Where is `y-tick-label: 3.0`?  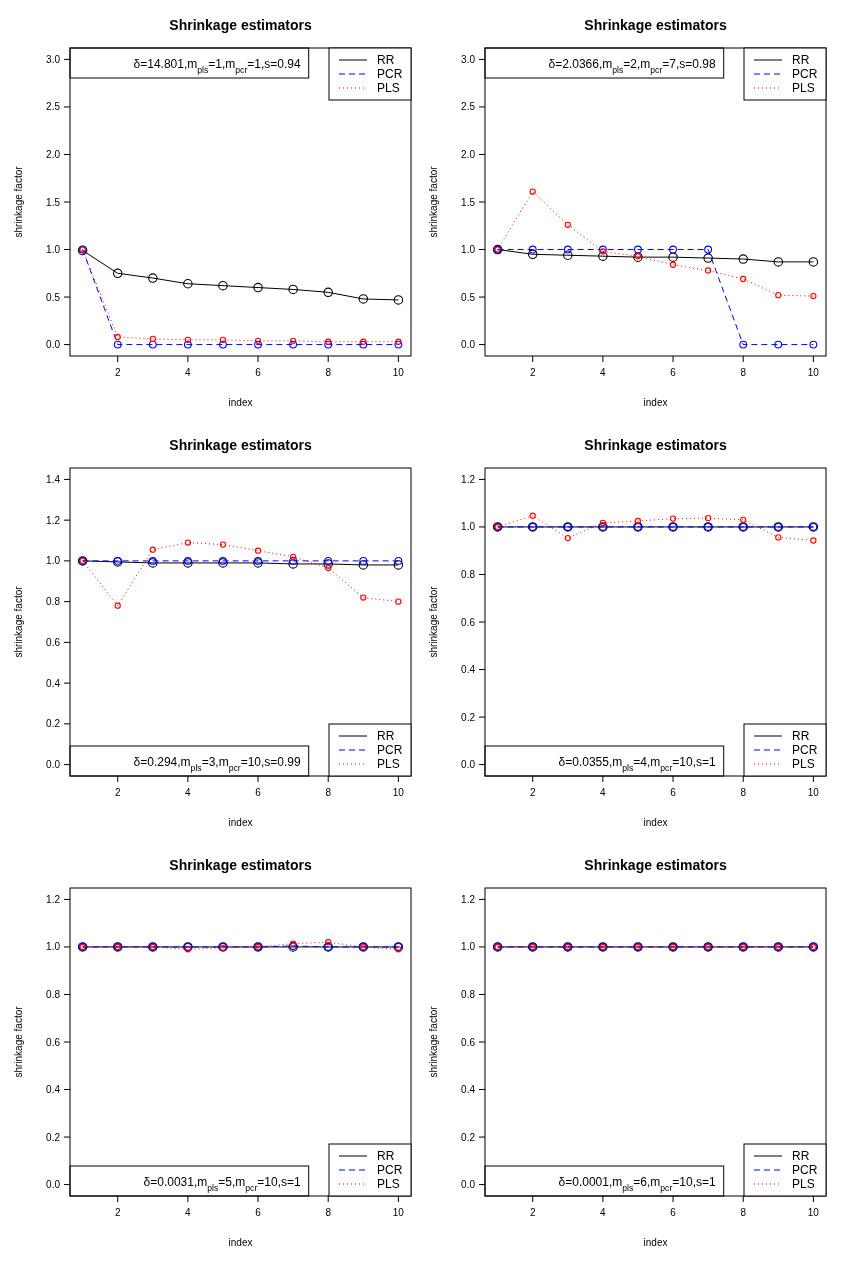
y-tick-label: 3.0 is located at coordinates (468, 59).